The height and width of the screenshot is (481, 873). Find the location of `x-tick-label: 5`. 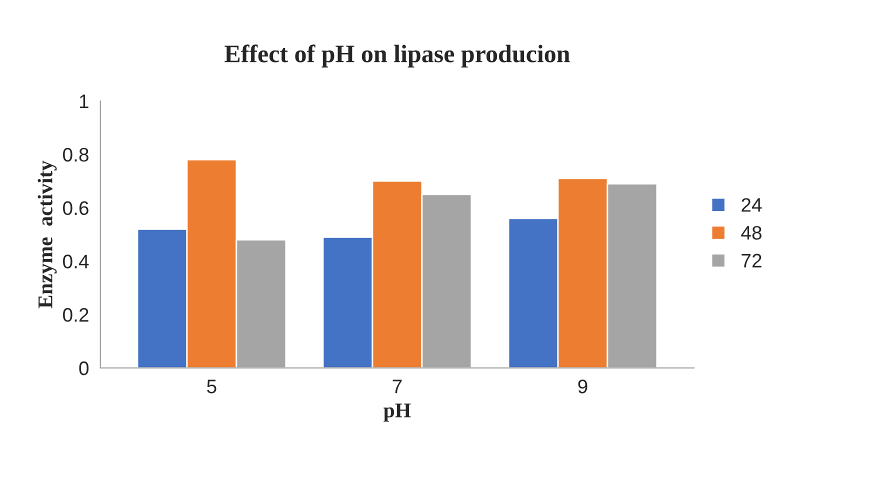

x-tick-label: 5 is located at coordinates (211, 387).